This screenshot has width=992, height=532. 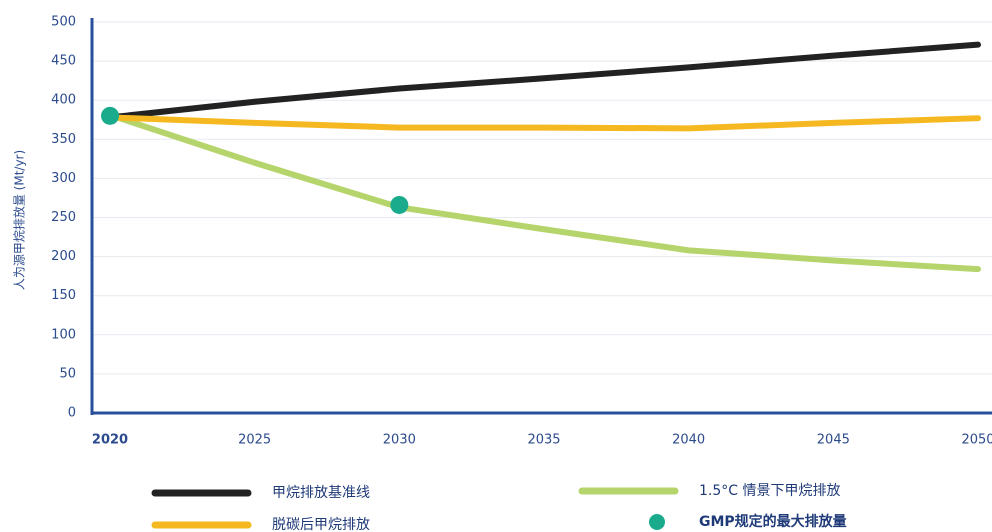 I want to click on y-tick-label: 300, so click(x=63, y=178).